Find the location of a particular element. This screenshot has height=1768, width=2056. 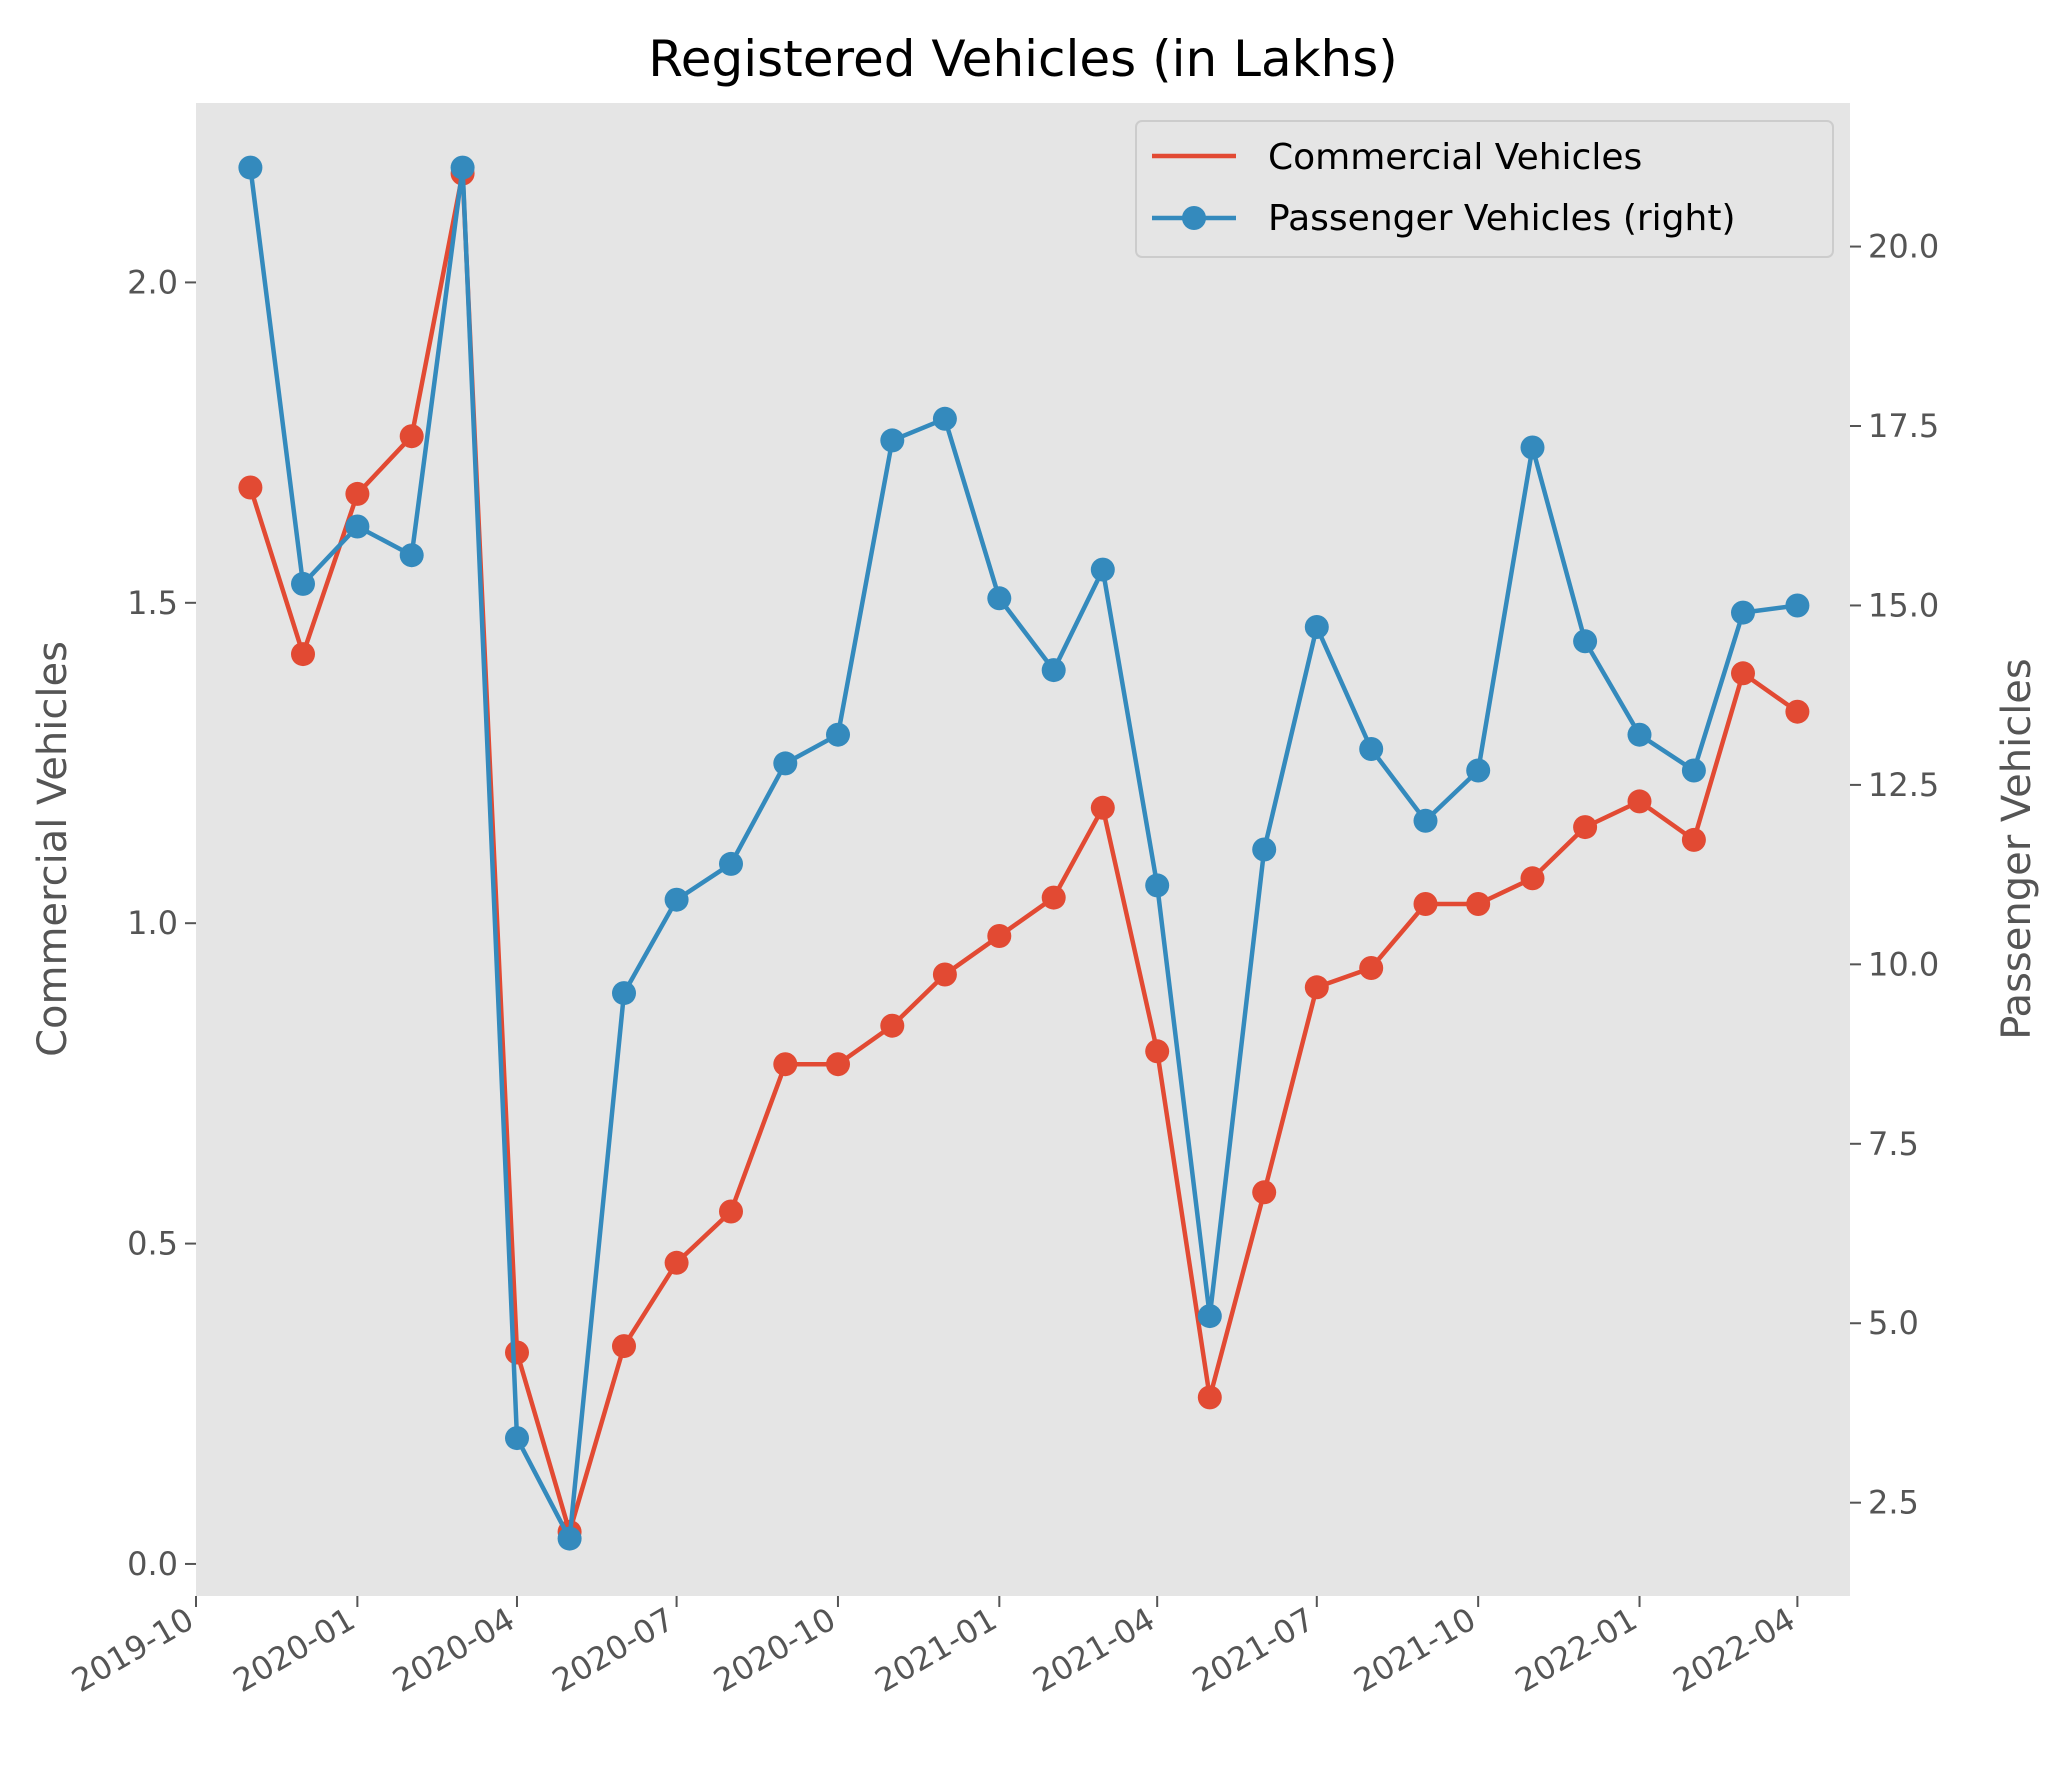

x-tick-label: 2020-04 is located at coordinates (453, 1650).